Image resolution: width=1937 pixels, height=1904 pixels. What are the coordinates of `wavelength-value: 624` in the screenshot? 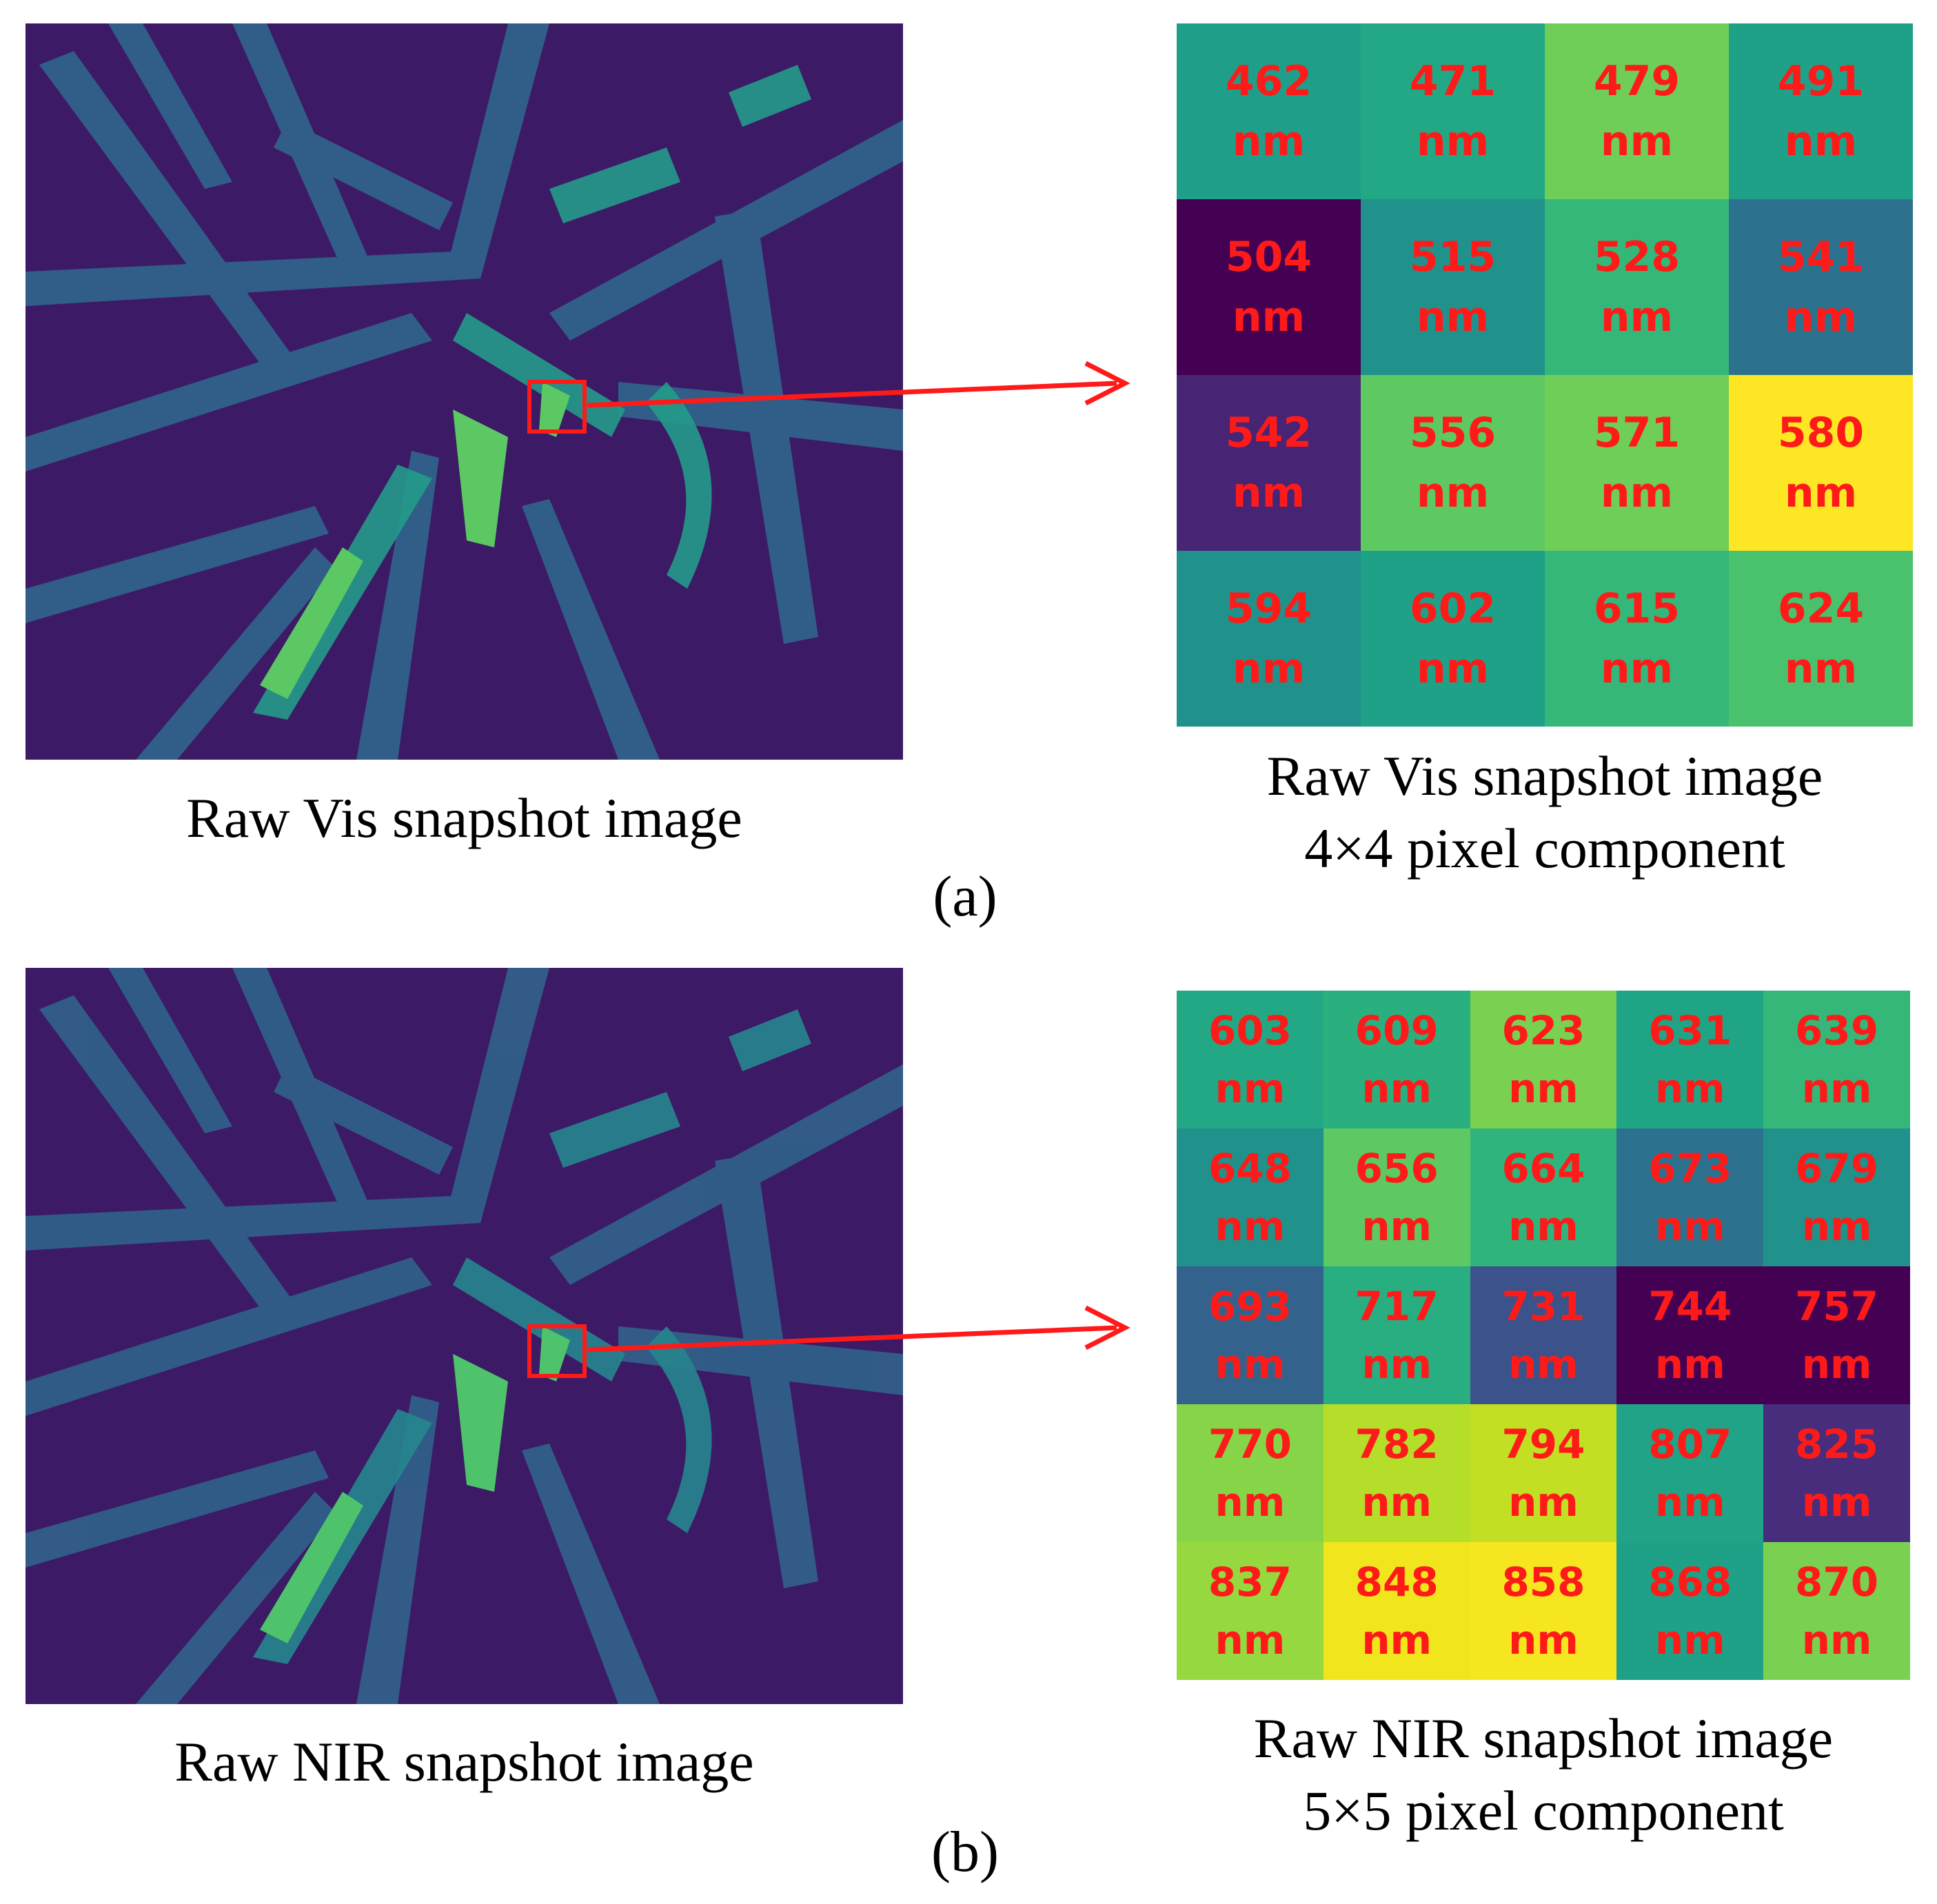 It's located at (1821, 608).